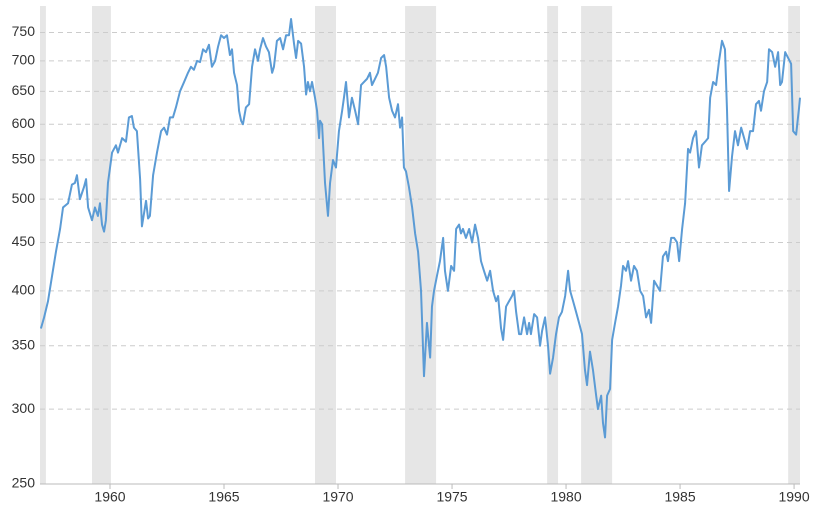 The width and height of the screenshot is (818, 508). What do you see at coordinates (793, 497) in the screenshot?
I see `x-tick-label: 1990` at bounding box center [793, 497].